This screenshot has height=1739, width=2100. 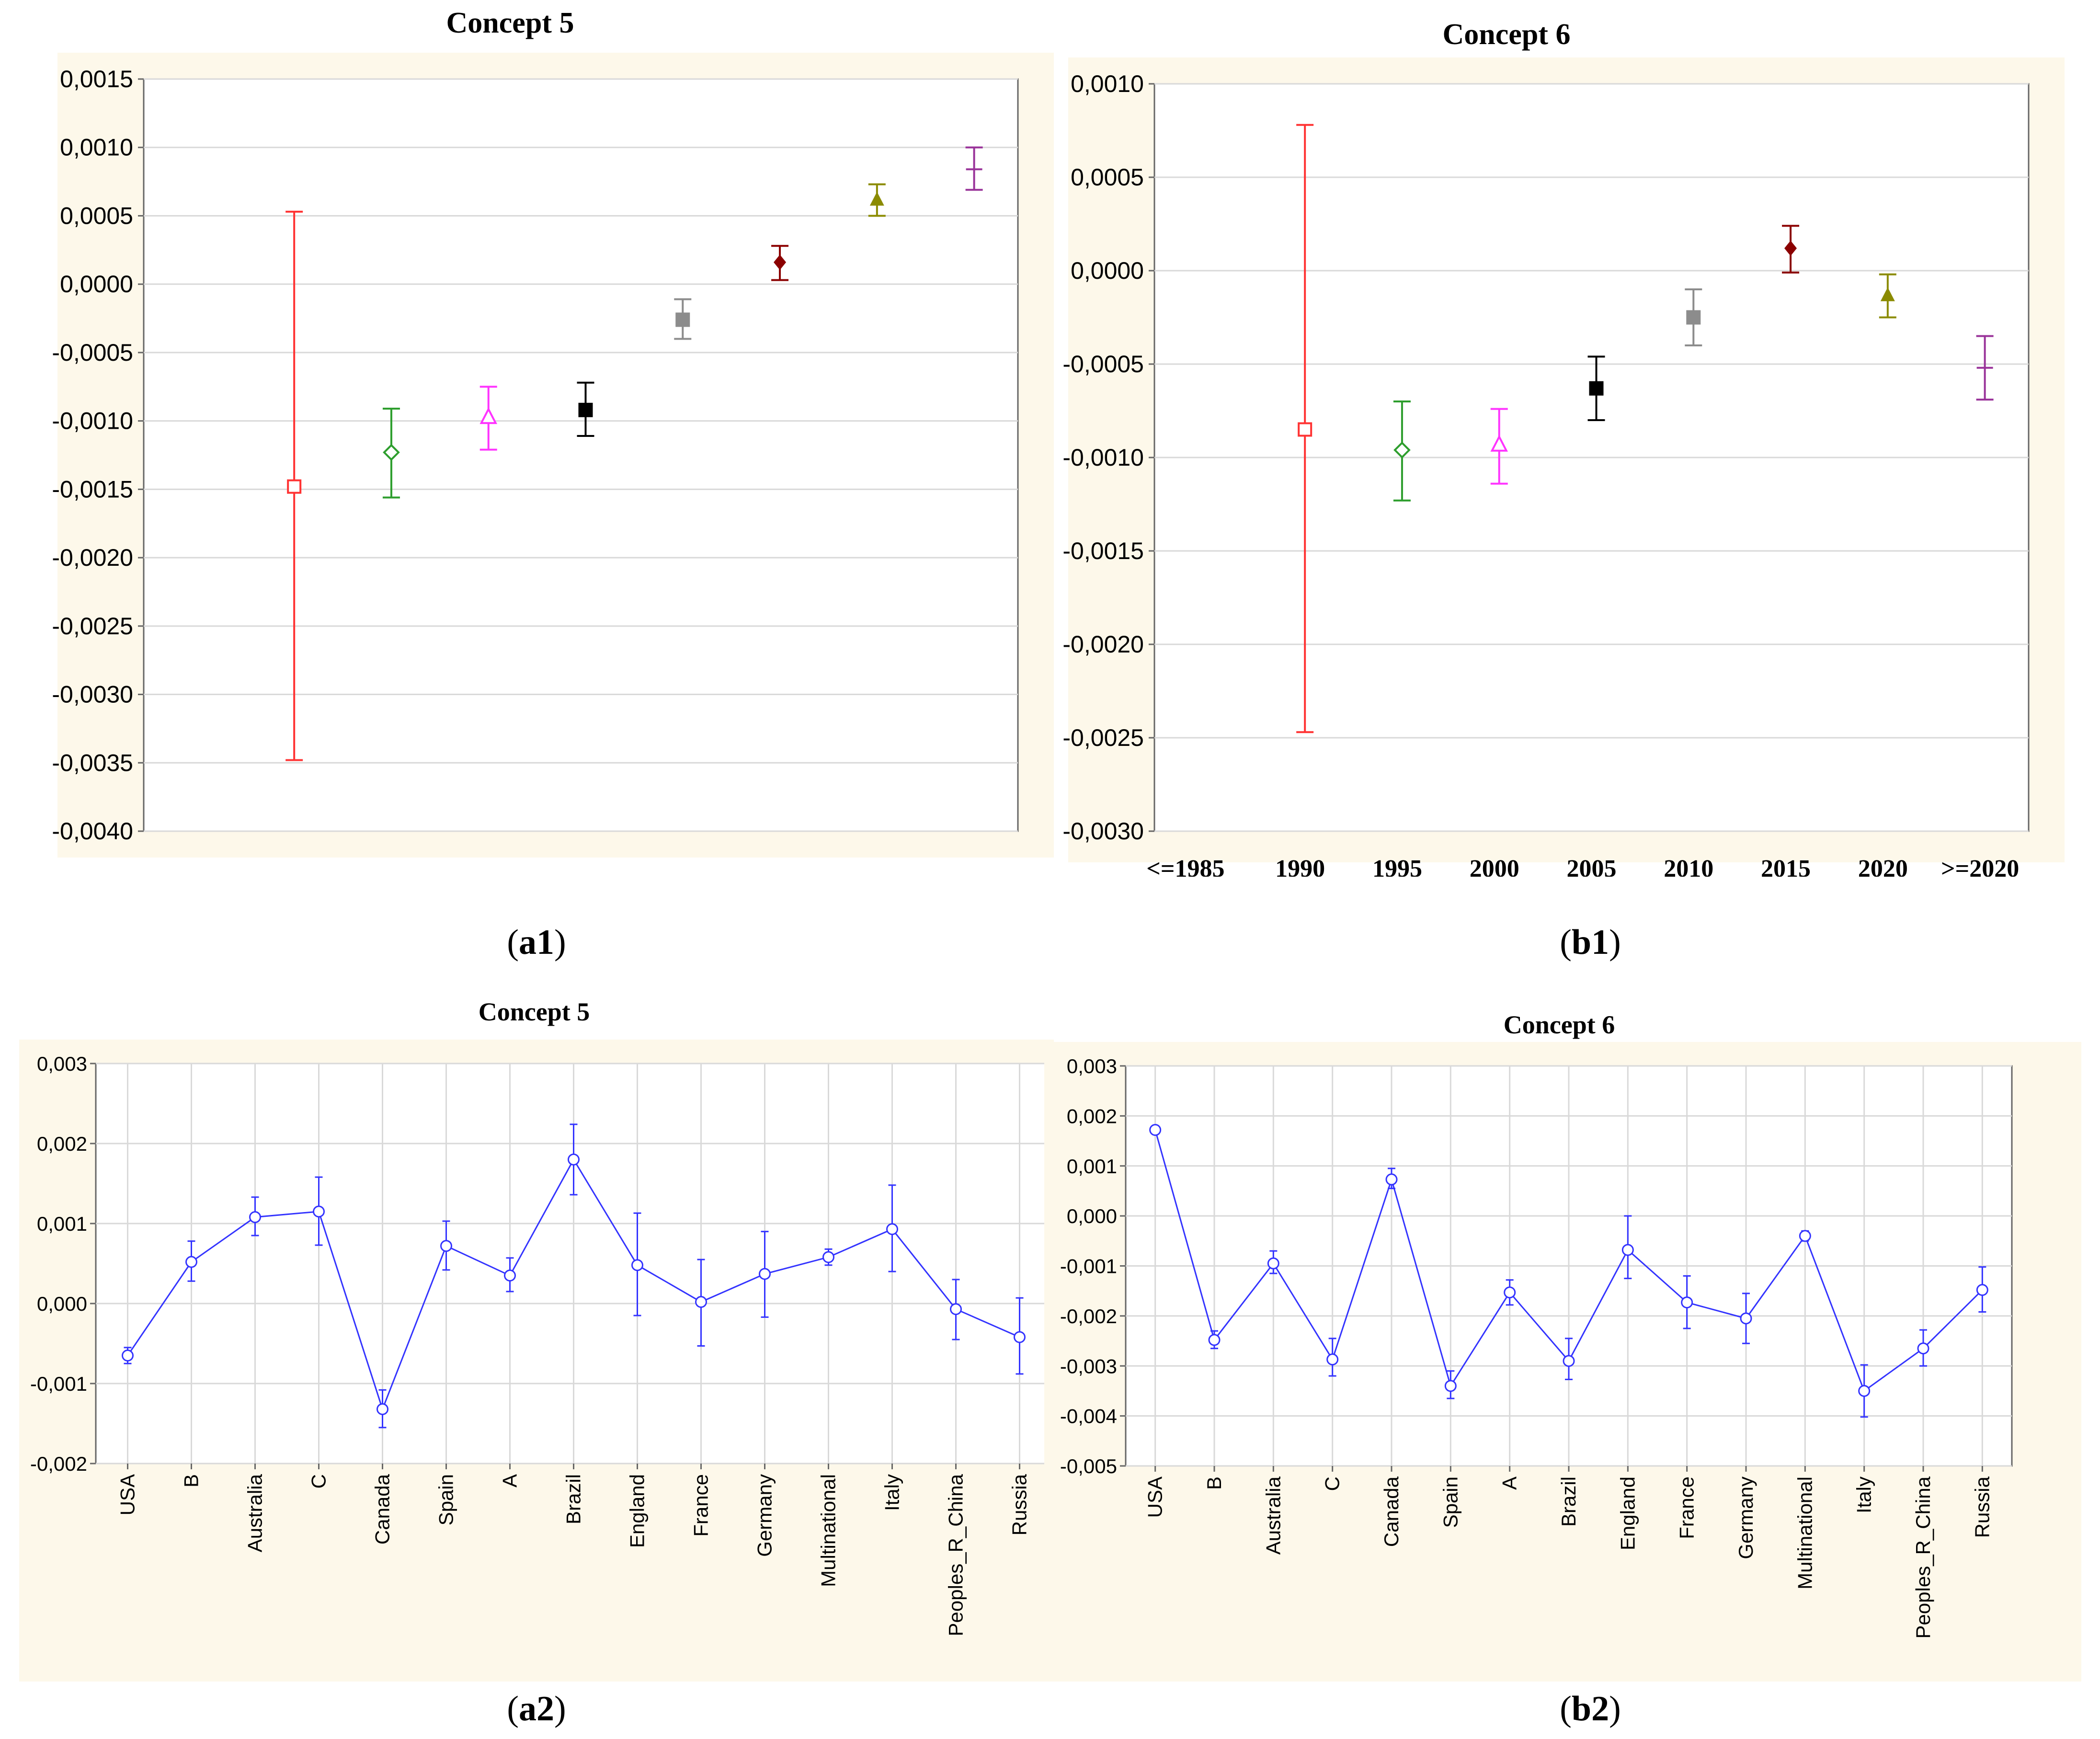 What do you see at coordinates (1559, 1024) in the screenshot?
I see `b2-title: Concept 6` at bounding box center [1559, 1024].